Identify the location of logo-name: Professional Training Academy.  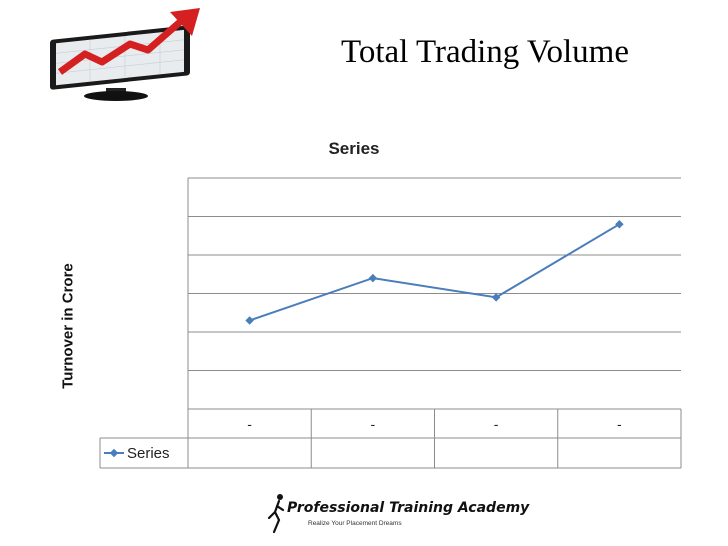
(408, 508).